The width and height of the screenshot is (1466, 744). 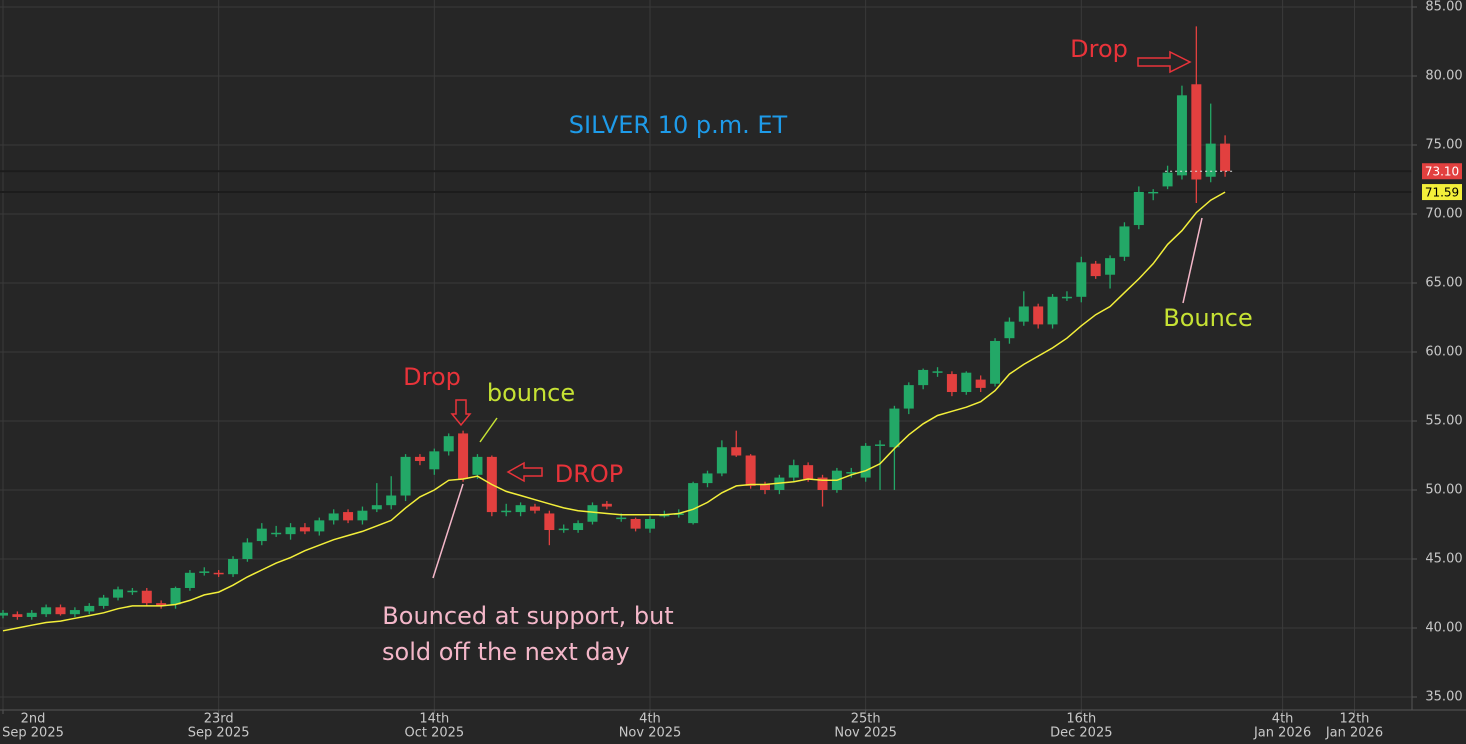 What do you see at coordinates (1208, 318) in the screenshot?
I see `annotation: Bounce` at bounding box center [1208, 318].